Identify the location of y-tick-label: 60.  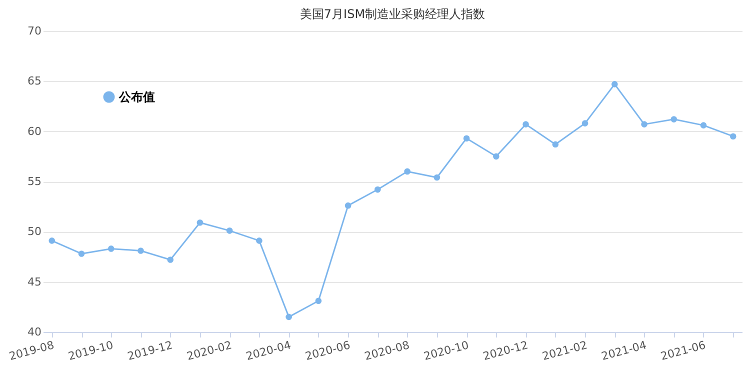
(35, 131).